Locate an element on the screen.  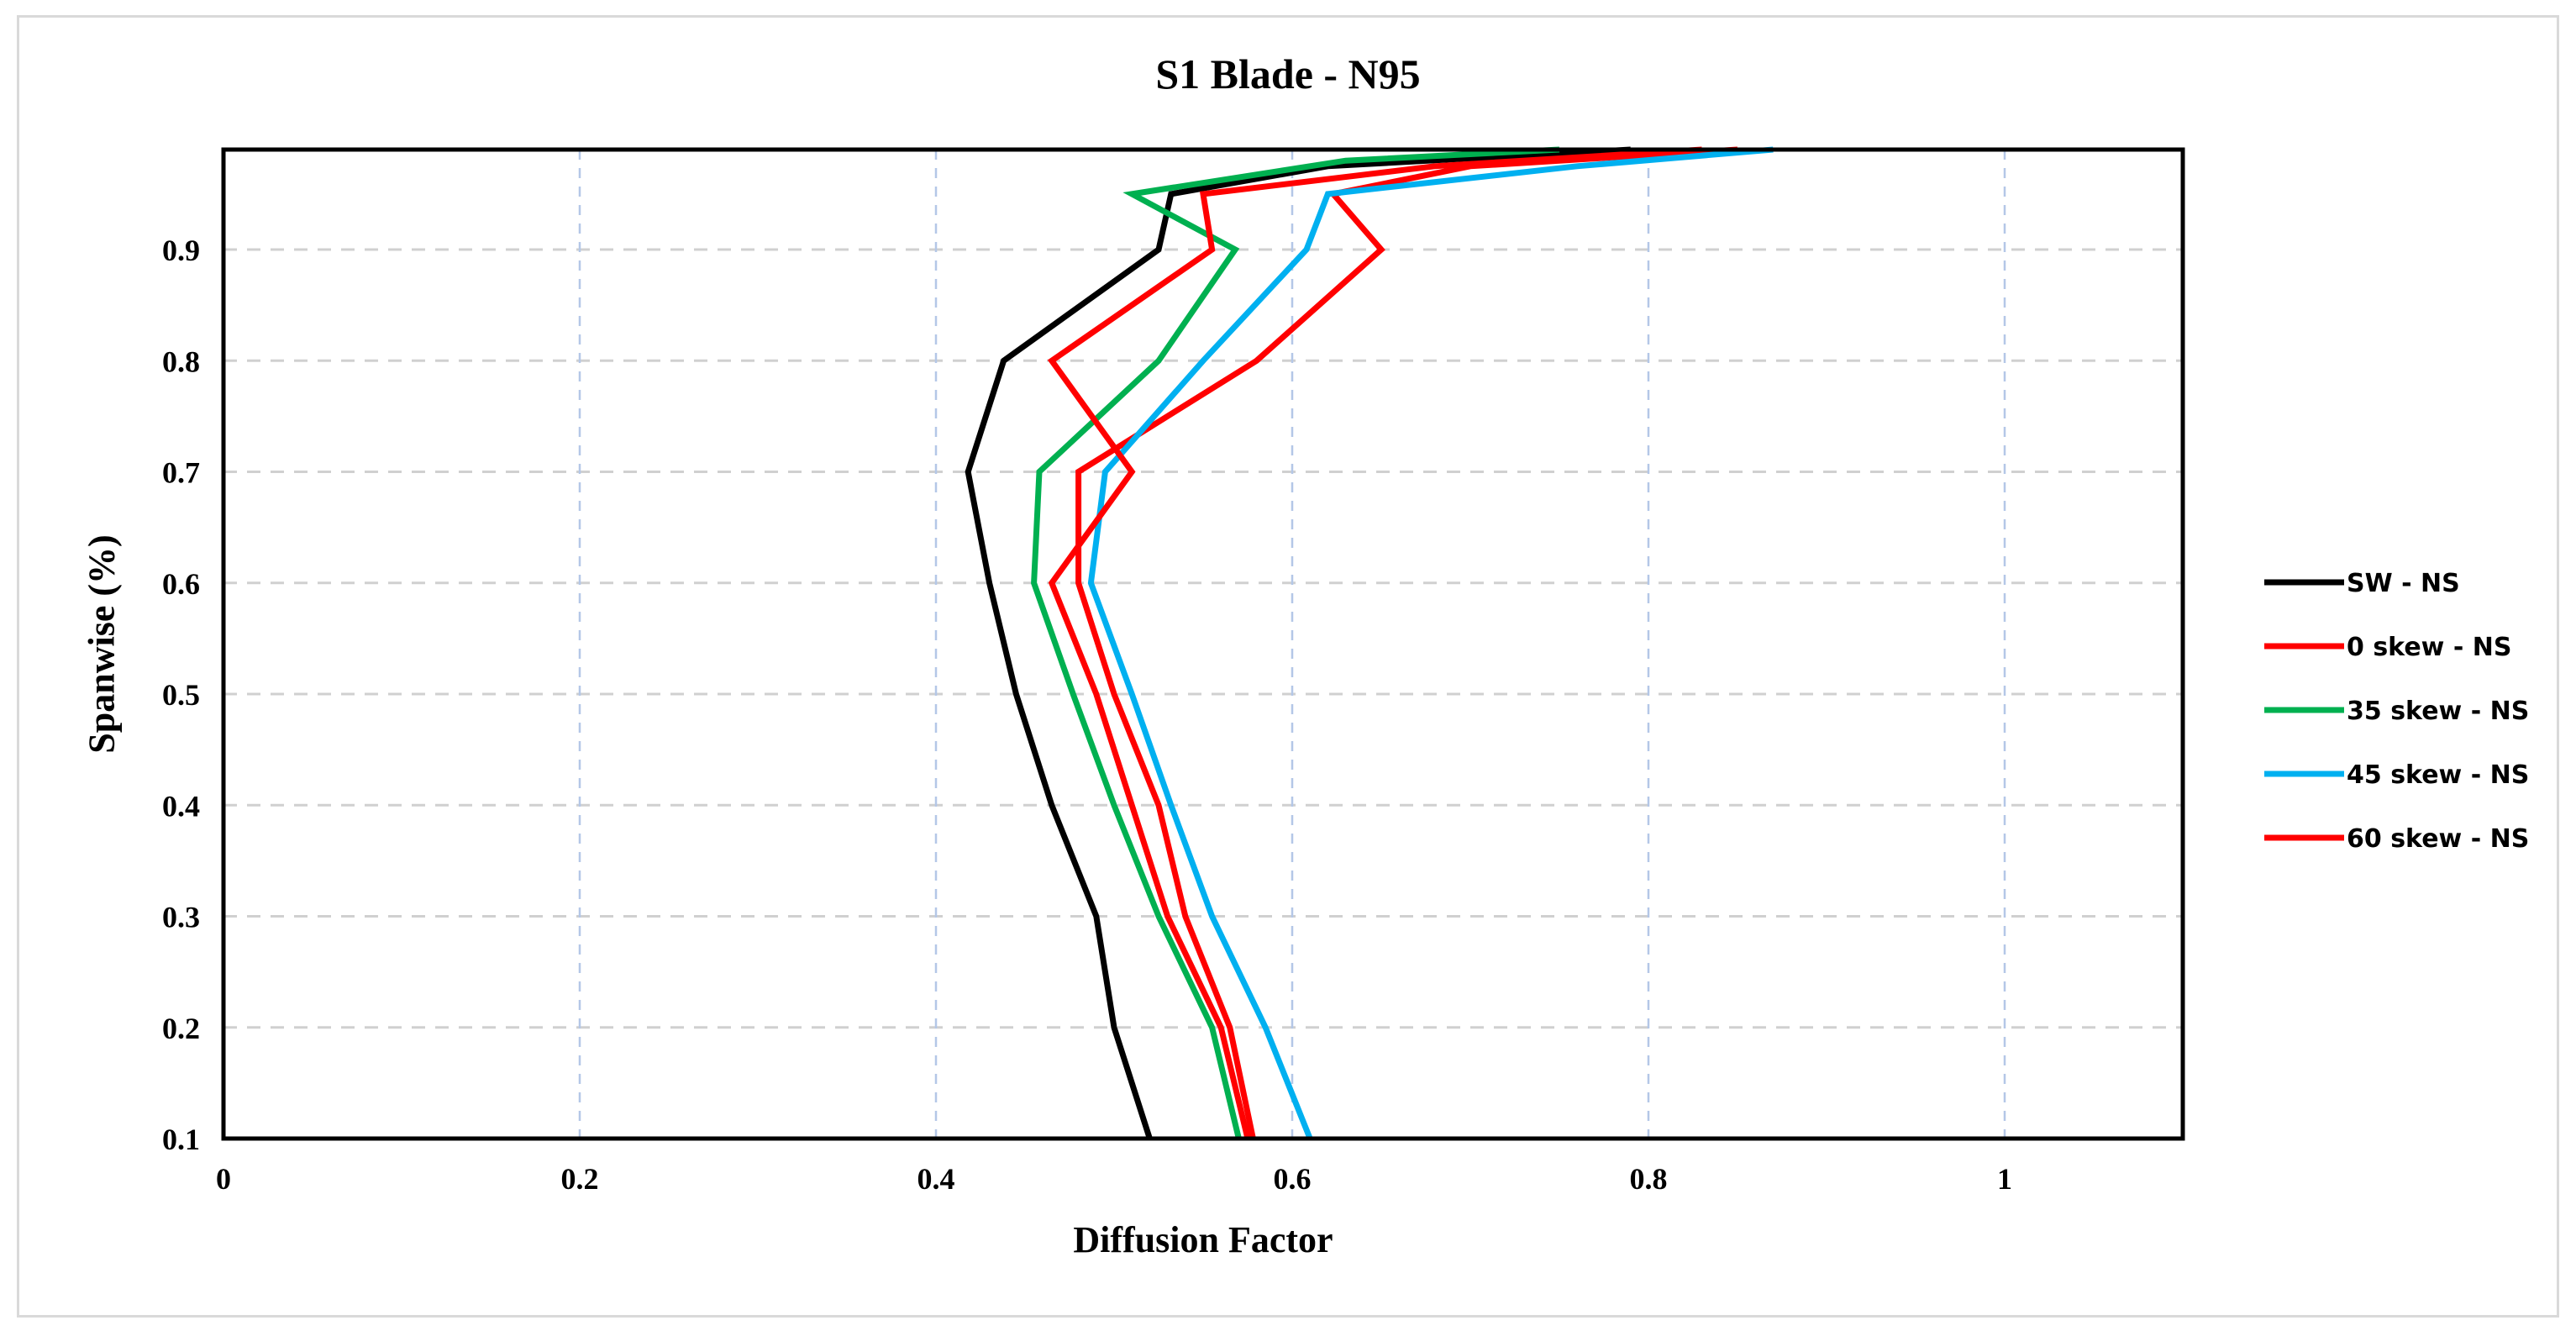
y-tick-labels: 0.1 0.2 0.3 0.4 0.5 0.6 0.7 0.8 0.9 is located at coordinates (181, 695).